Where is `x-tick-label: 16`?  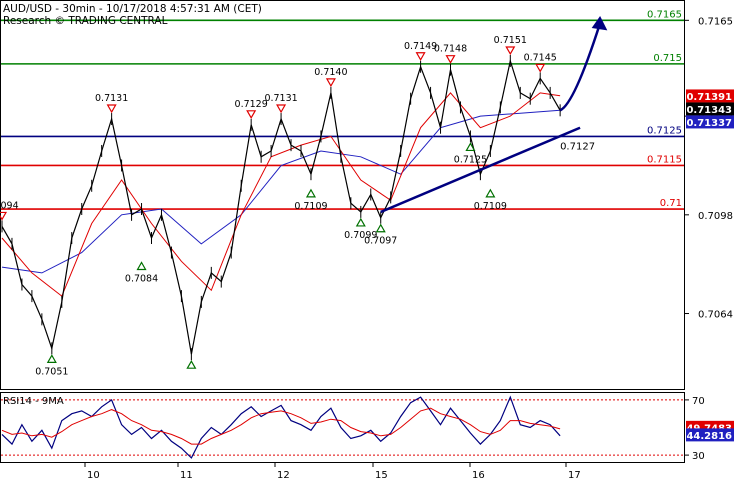
x-tick-label: 16 is located at coordinates (478, 475).